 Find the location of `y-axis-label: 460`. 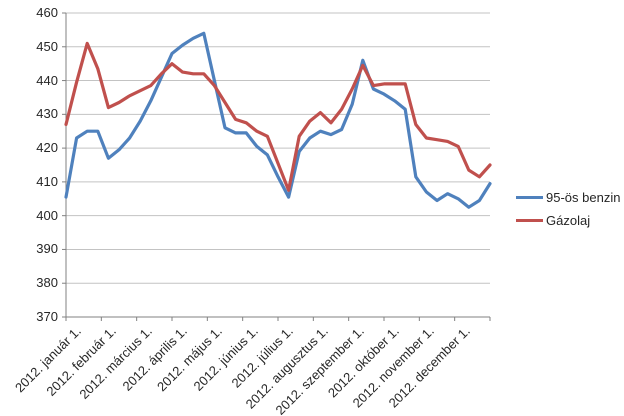

y-axis-label: 460 is located at coordinates (47, 12).